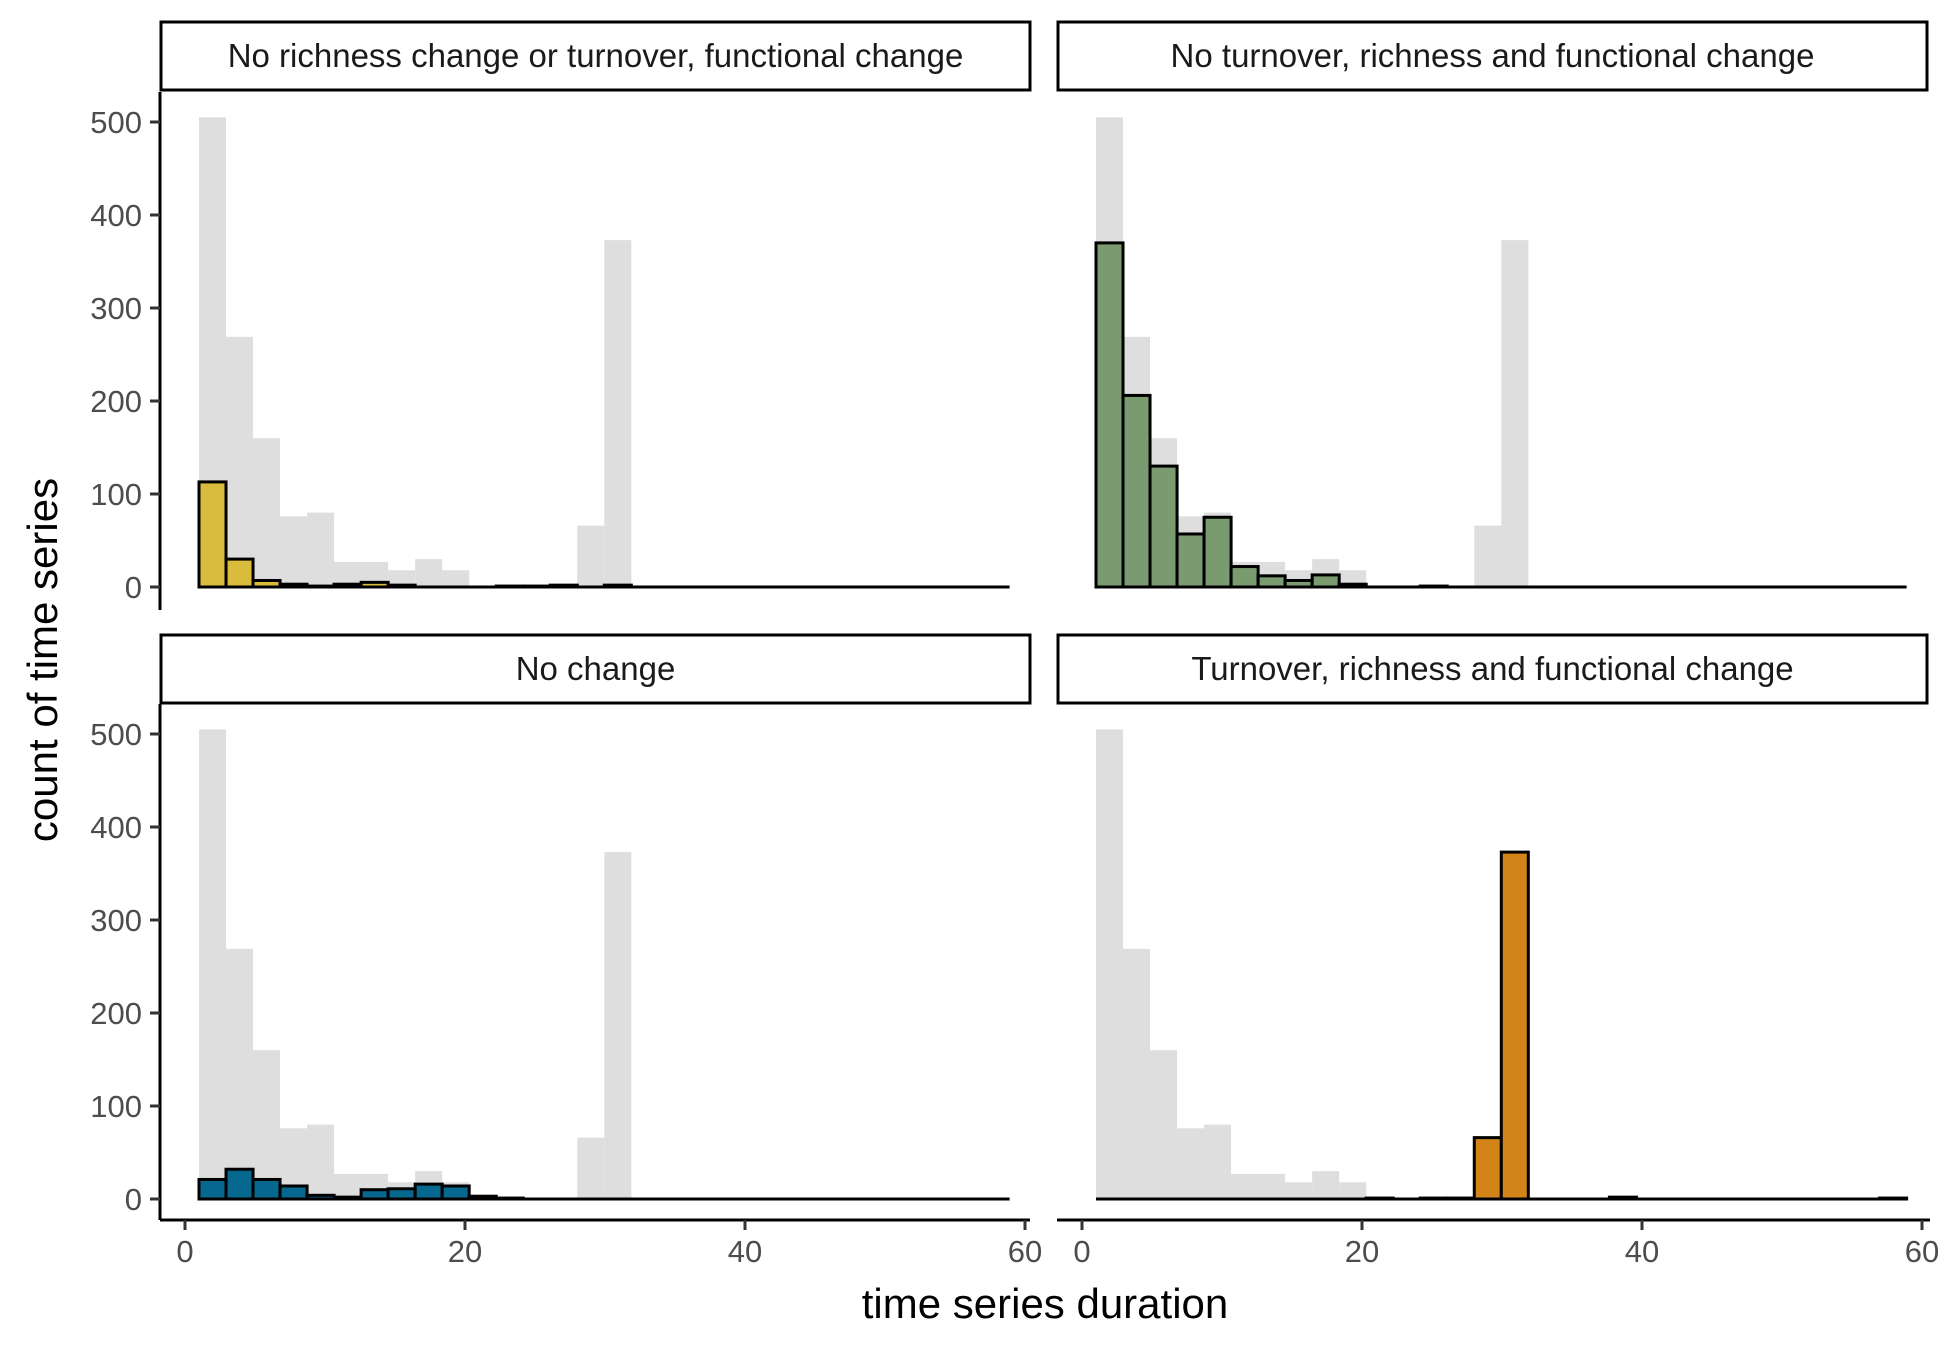 This screenshot has height=1349, width=1950. I want to click on y-axis-title: count of time series, so click(42, 660).